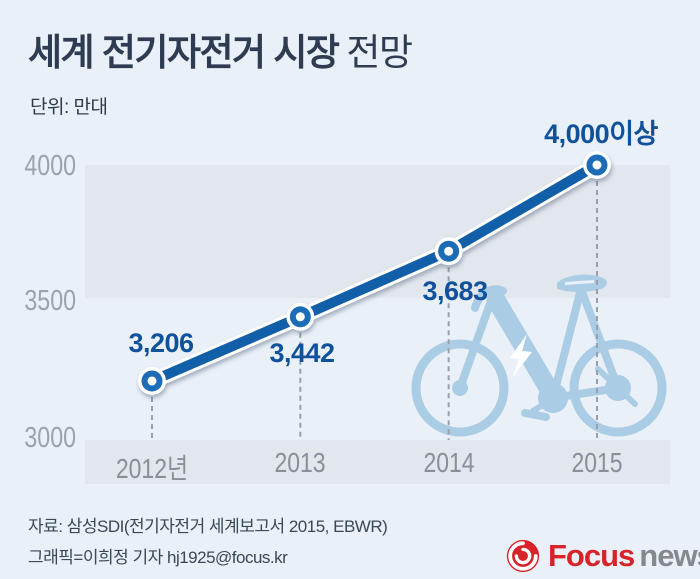 The image size is (700, 579). Describe the element at coordinates (449, 462) in the screenshot. I see `x-label-2014: 2014` at that location.